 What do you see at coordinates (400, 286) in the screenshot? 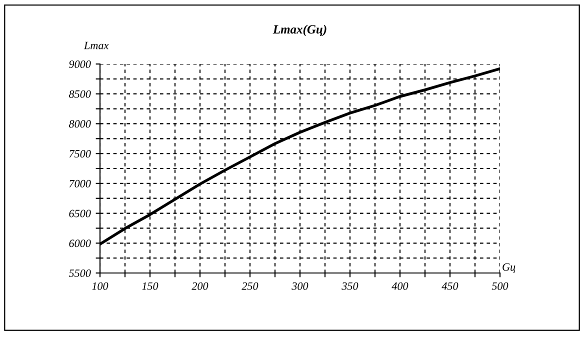
I see `x-tick-label: 400` at bounding box center [400, 286].